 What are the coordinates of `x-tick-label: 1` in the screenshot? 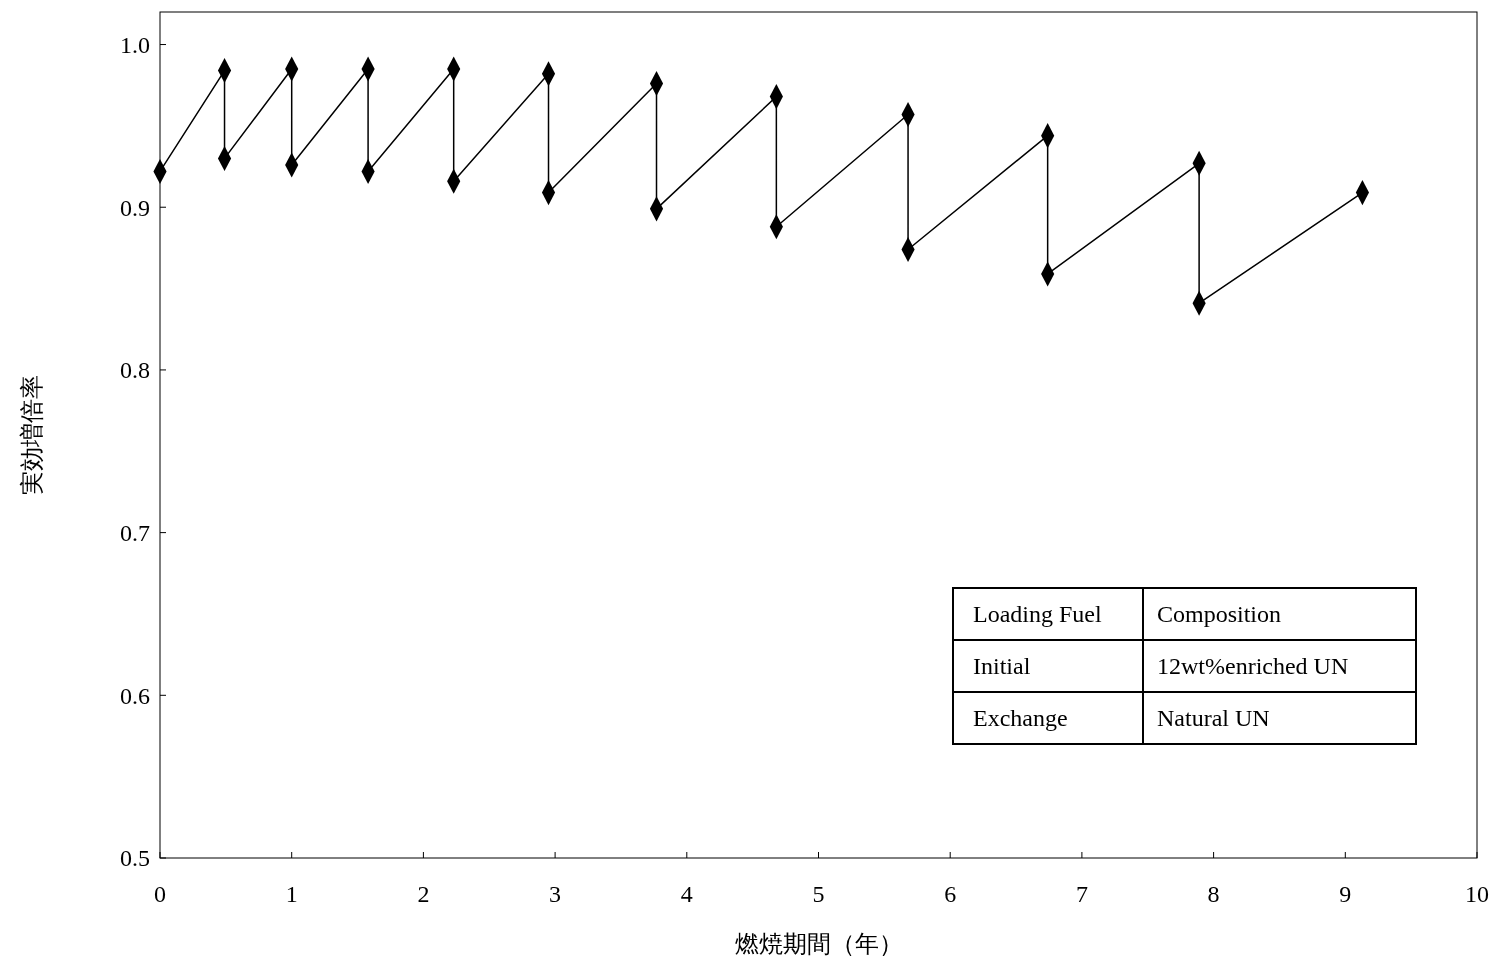 It's located at (291, 894).